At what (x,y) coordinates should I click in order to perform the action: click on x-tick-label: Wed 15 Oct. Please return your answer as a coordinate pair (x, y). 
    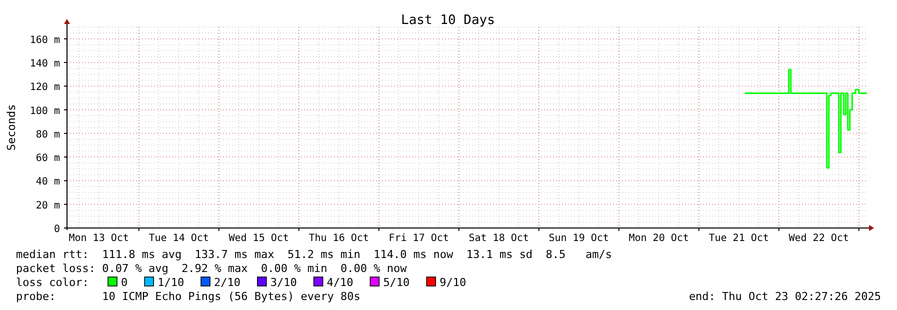
    Looking at the image, I should click on (258, 238).